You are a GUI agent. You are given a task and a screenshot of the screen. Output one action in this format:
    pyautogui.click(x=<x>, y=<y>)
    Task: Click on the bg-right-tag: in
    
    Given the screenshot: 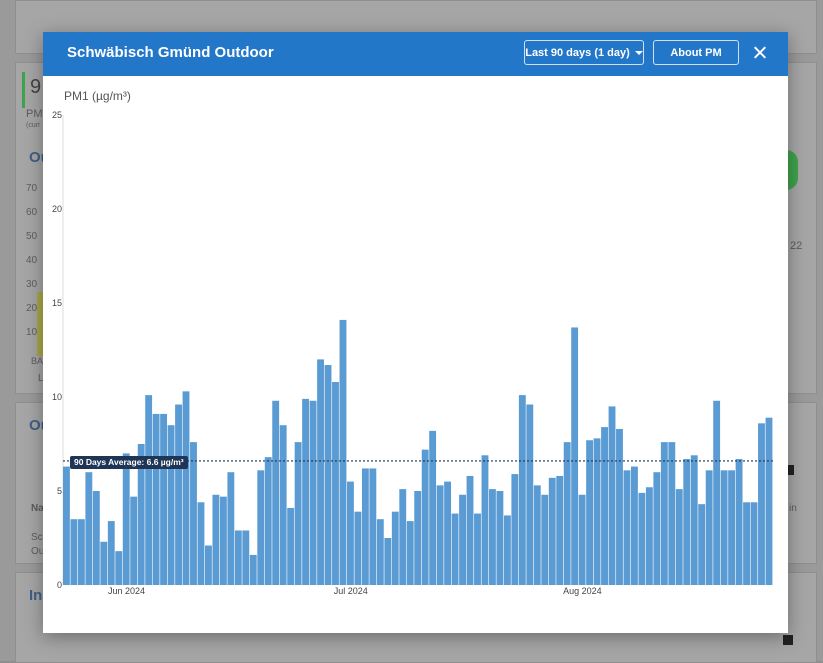 What is the action you would take?
    pyautogui.click(x=793, y=508)
    